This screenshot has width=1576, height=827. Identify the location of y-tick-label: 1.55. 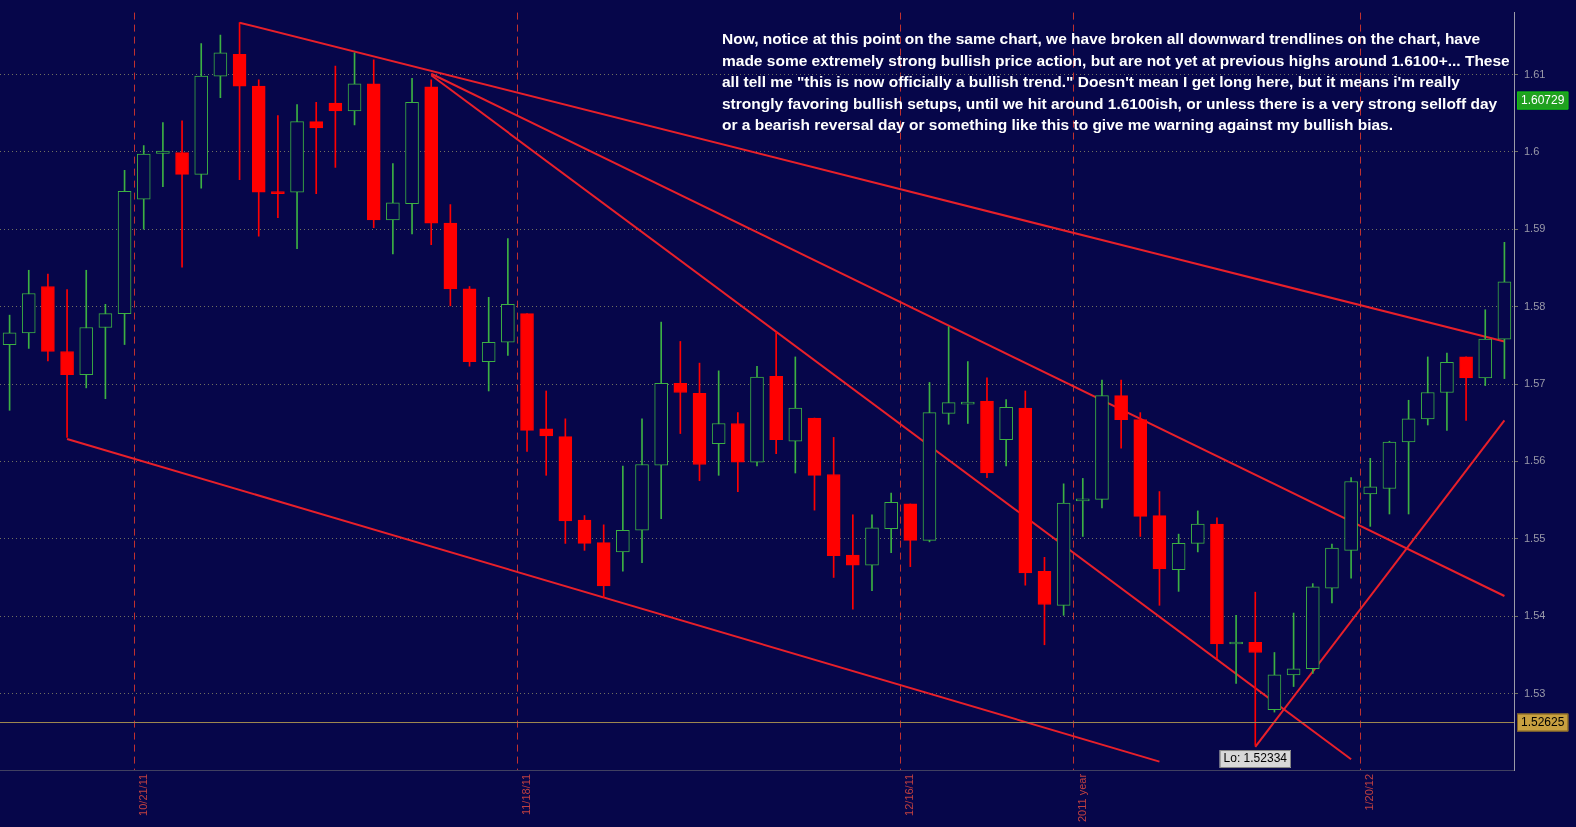
(1535, 537).